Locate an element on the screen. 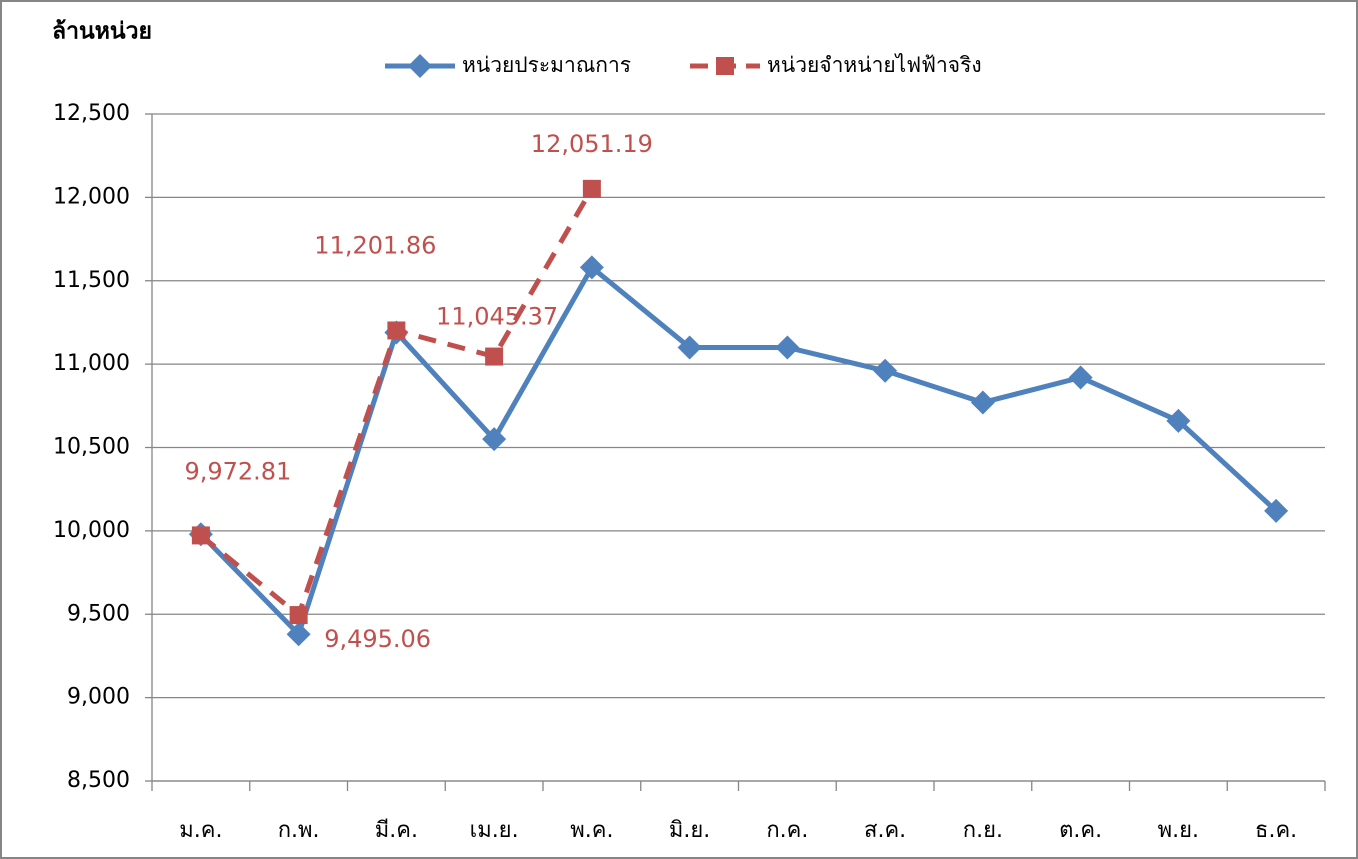 This screenshot has width=1358, height=859. x-tick-label: ธ.ค. is located at coordinates (1276, 830).